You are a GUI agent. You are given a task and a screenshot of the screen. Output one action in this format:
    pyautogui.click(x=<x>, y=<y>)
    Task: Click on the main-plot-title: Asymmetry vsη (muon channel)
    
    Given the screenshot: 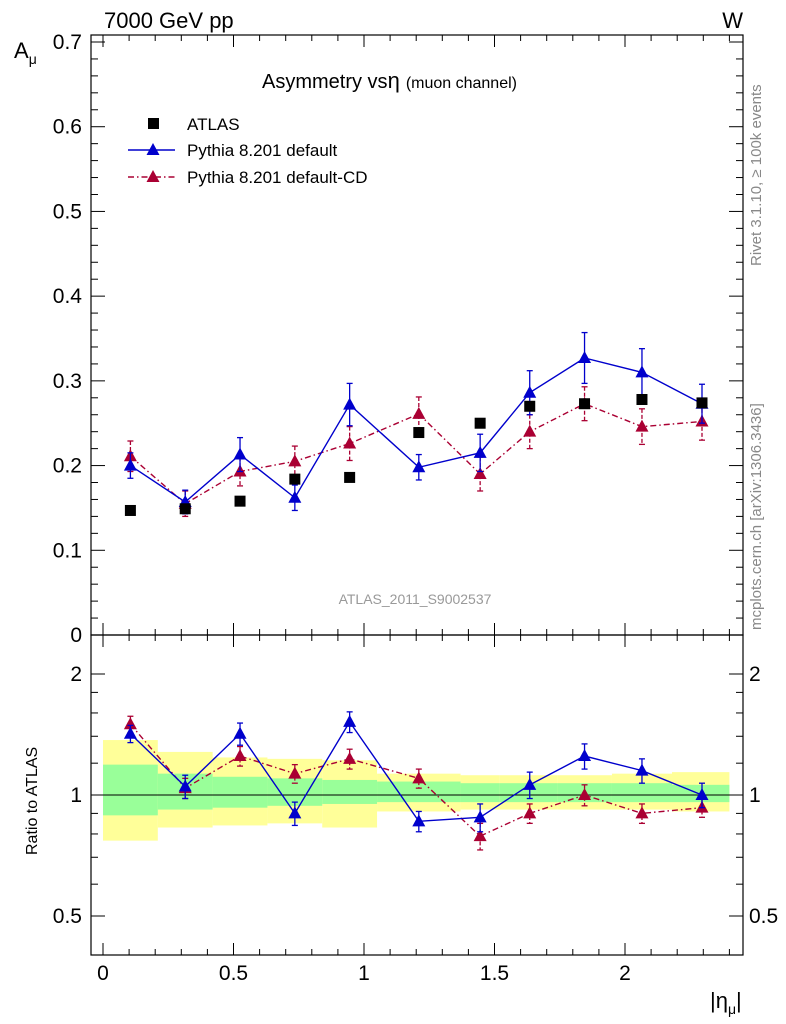 What is the action you would take?
    pyautogui.click(x=389, y=80)
    